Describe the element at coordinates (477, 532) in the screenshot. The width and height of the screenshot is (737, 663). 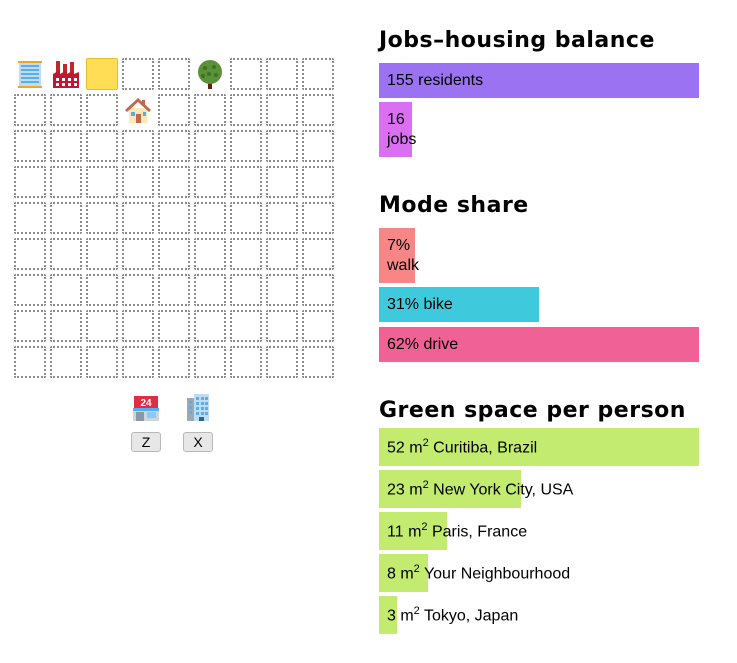
I see `green-space-place: Paris, France` at that location.